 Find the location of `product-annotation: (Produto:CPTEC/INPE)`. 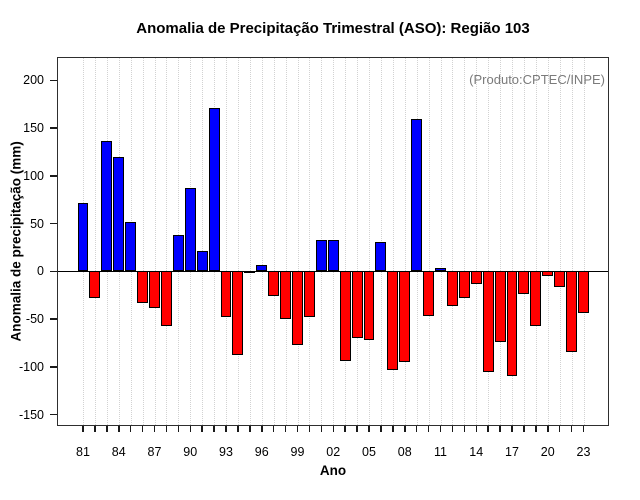

product-annotation: (Produto:CPTEC/INPE) is located at coordinates (537, 79).